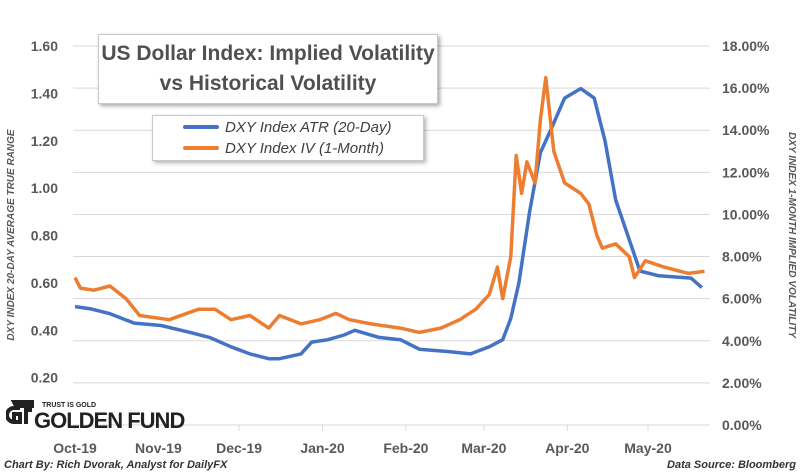 The height and width of the screenshot is (475, 800). I want to click on right-tick-label: 18.00%, so click(746, 46).